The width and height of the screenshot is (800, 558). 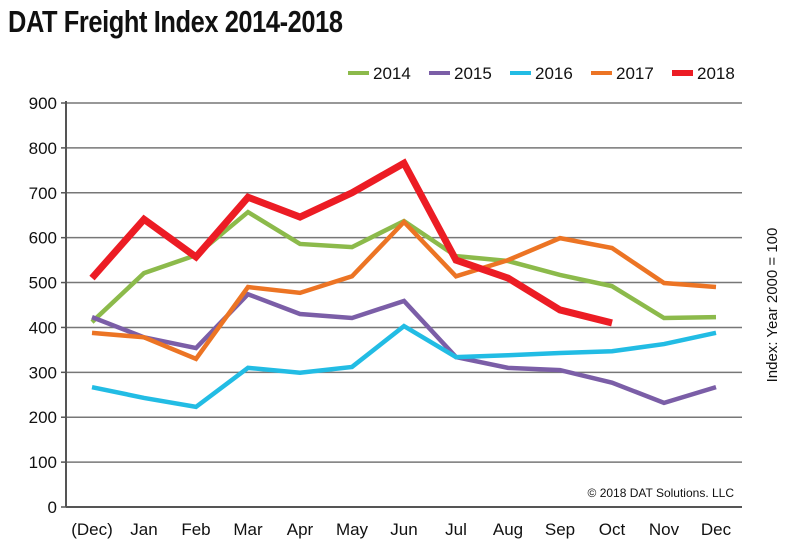 What do you see at coordinates (404, 366) in the screenshot?
I see `series-line-2016` at bounding box center [404, 366].